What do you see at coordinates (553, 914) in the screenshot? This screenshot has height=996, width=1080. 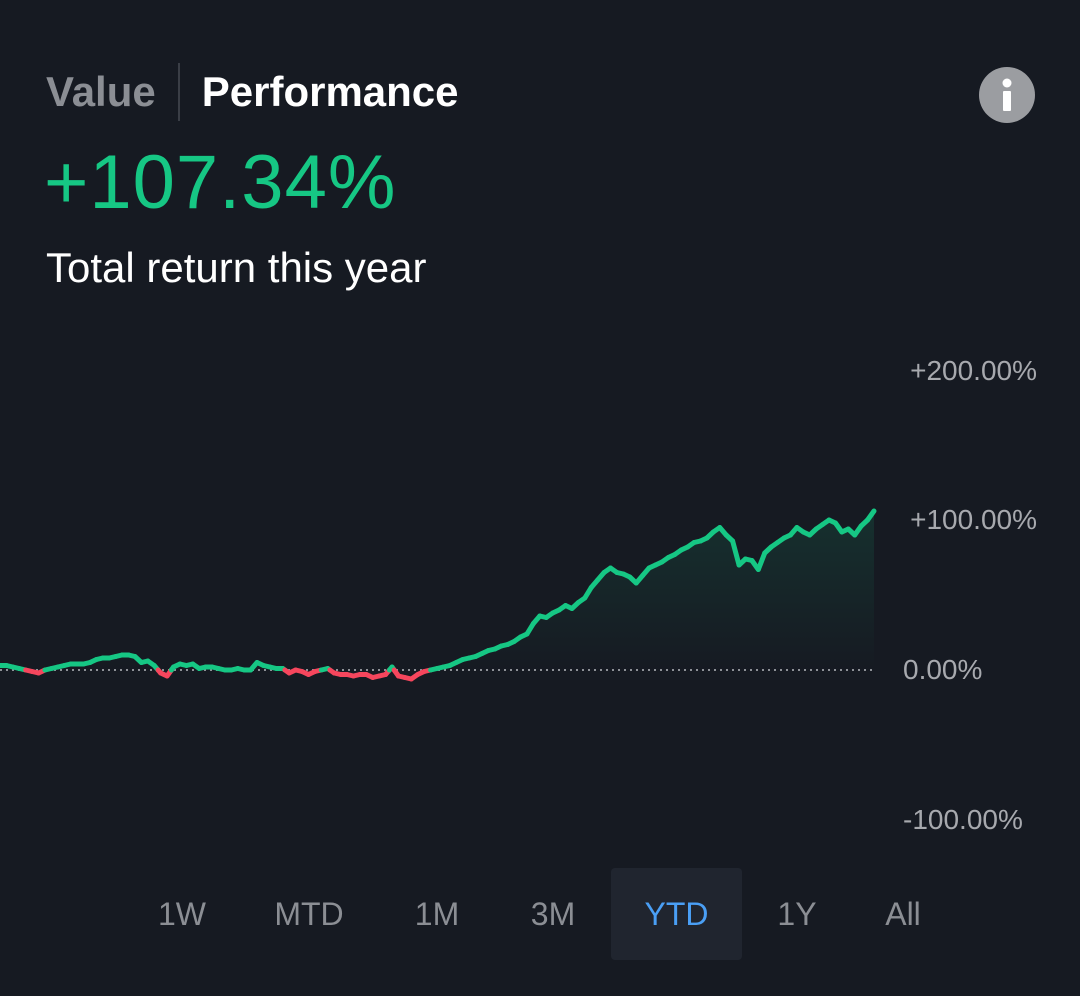 I see `range-3m: 3M` at bounding box center [553, 914].